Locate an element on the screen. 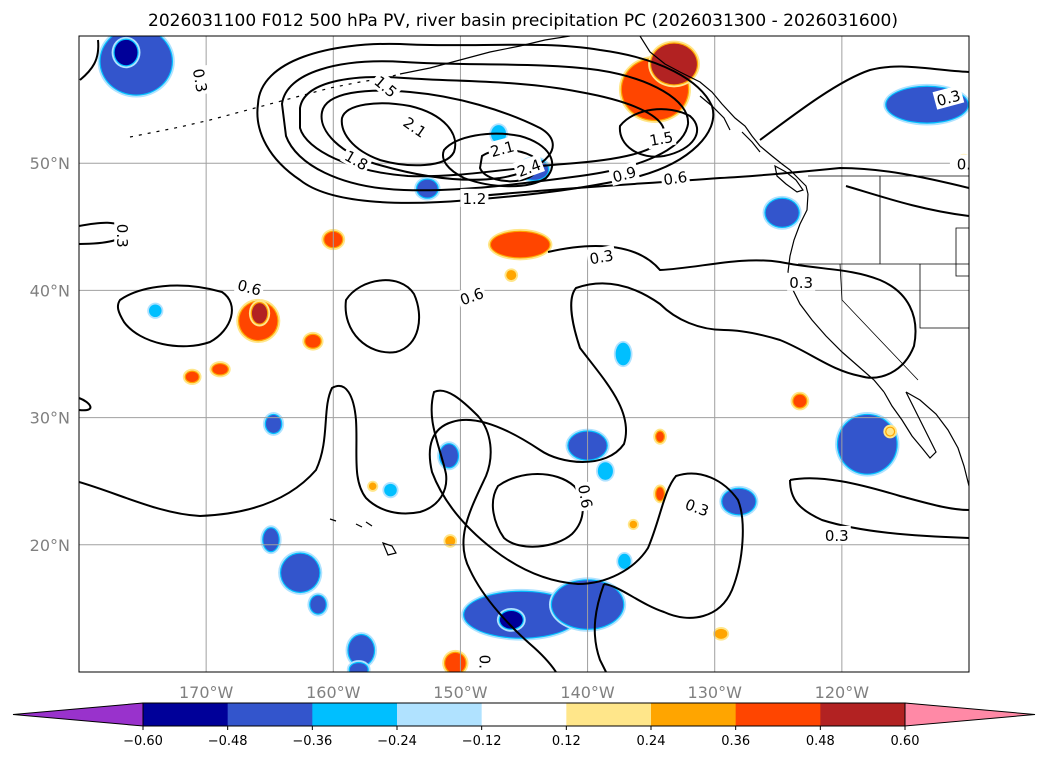  pv-contour-0.3-bc is located at coordinates (864, 103).